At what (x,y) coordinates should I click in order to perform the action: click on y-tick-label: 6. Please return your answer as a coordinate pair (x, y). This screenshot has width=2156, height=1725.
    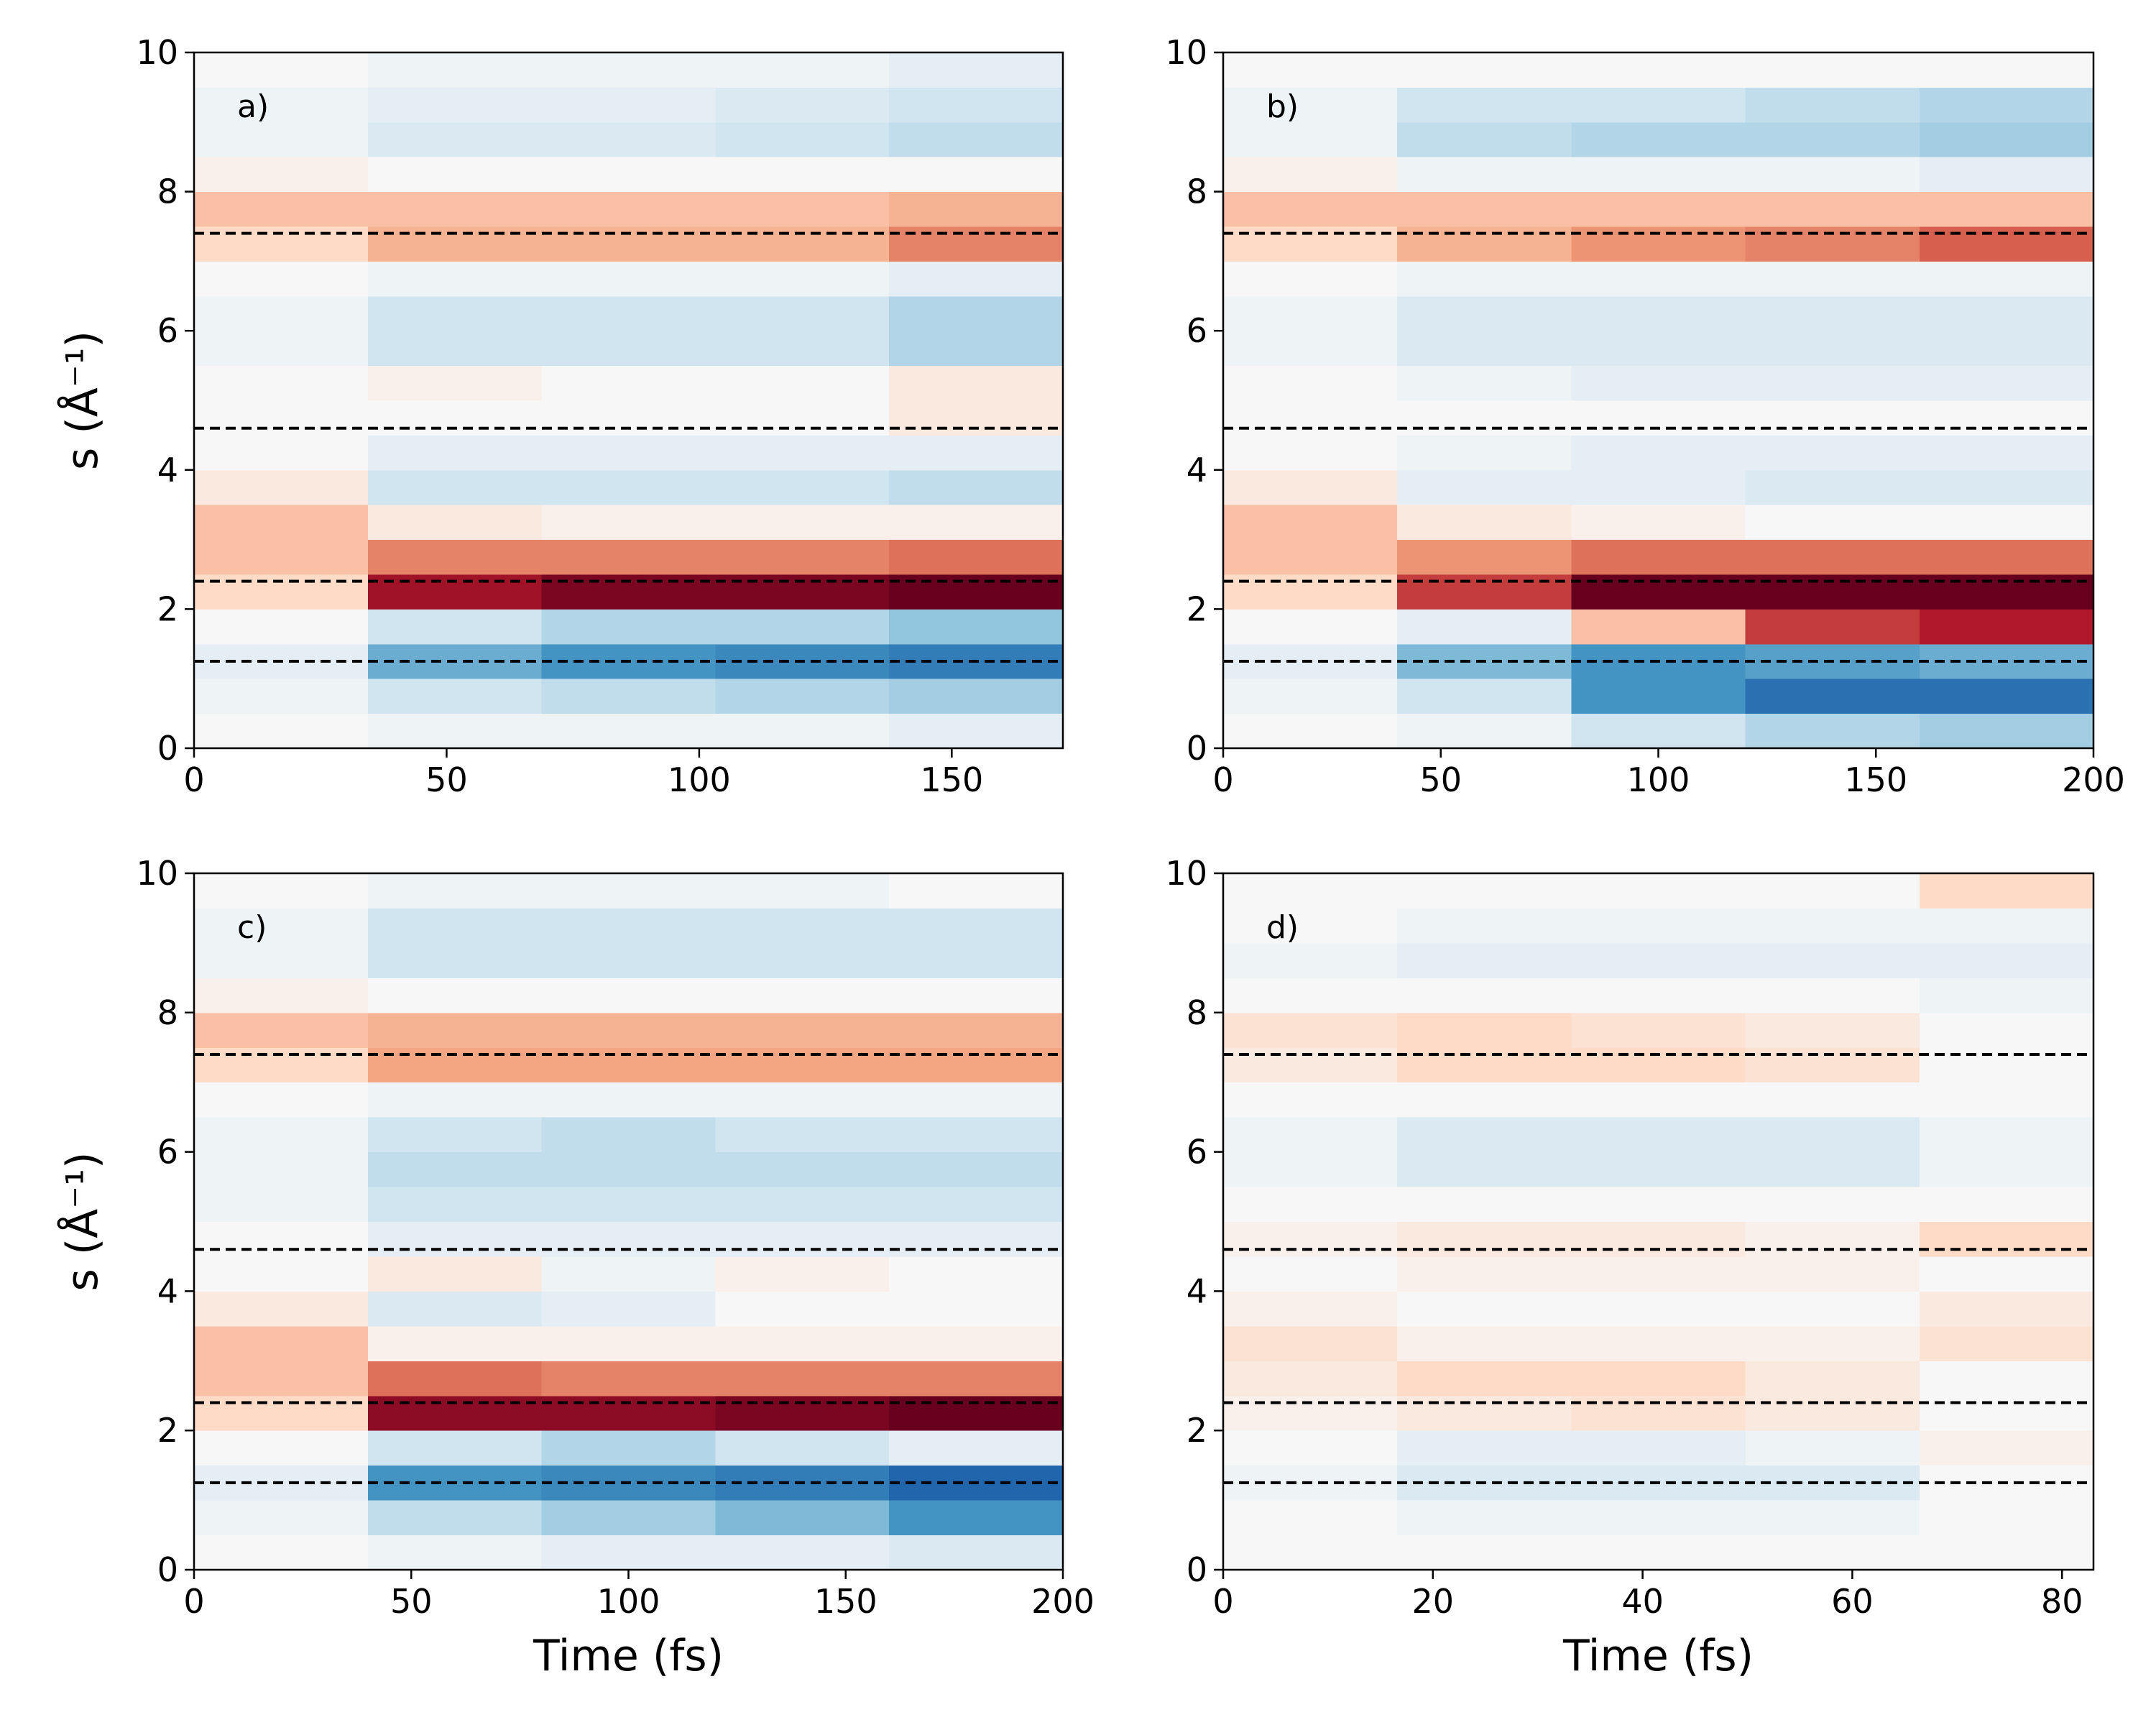
    Looking at the image, I should click on (167, 1152).